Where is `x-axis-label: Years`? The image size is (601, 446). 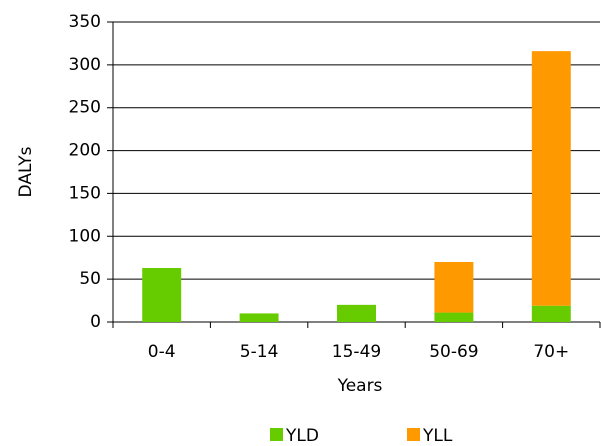
x-axis-label: Years is located at coordinates (360, 386).